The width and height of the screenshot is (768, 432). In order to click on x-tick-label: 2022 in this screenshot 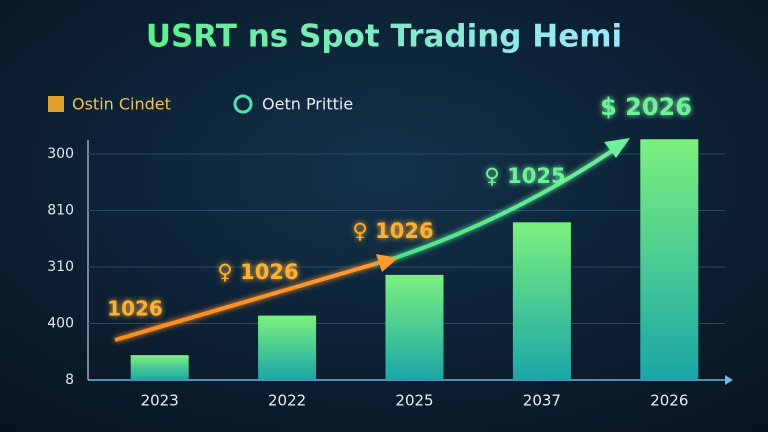, I will do `click(287, 401)`.